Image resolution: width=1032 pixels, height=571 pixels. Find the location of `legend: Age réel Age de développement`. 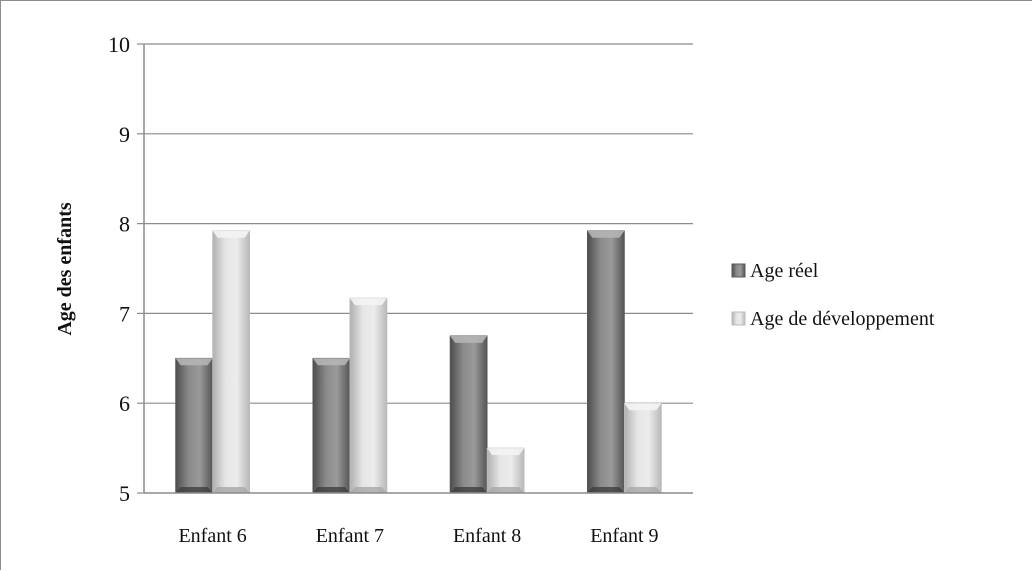

legend: Age réel Age de développement is located at coordinates (833, 295).